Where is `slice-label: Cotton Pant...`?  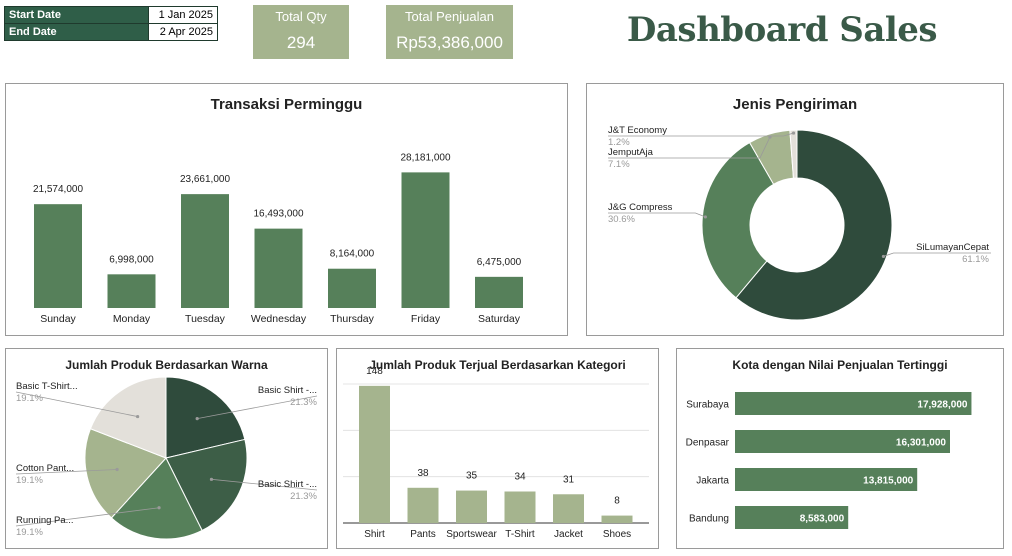 slice-label: Cotton Pant... is located at coordinates (45, 468).